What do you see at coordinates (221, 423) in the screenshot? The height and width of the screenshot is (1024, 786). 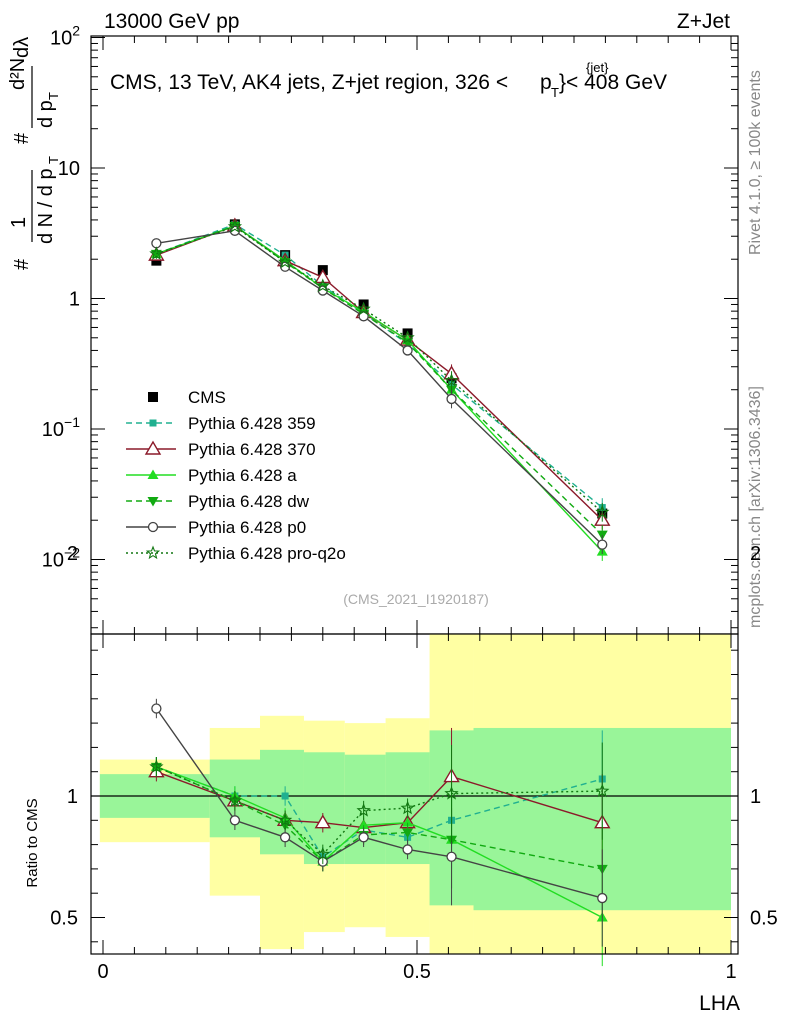 I see `legend-item: Pythia 6.428 359` at bounding box center [221, 423].